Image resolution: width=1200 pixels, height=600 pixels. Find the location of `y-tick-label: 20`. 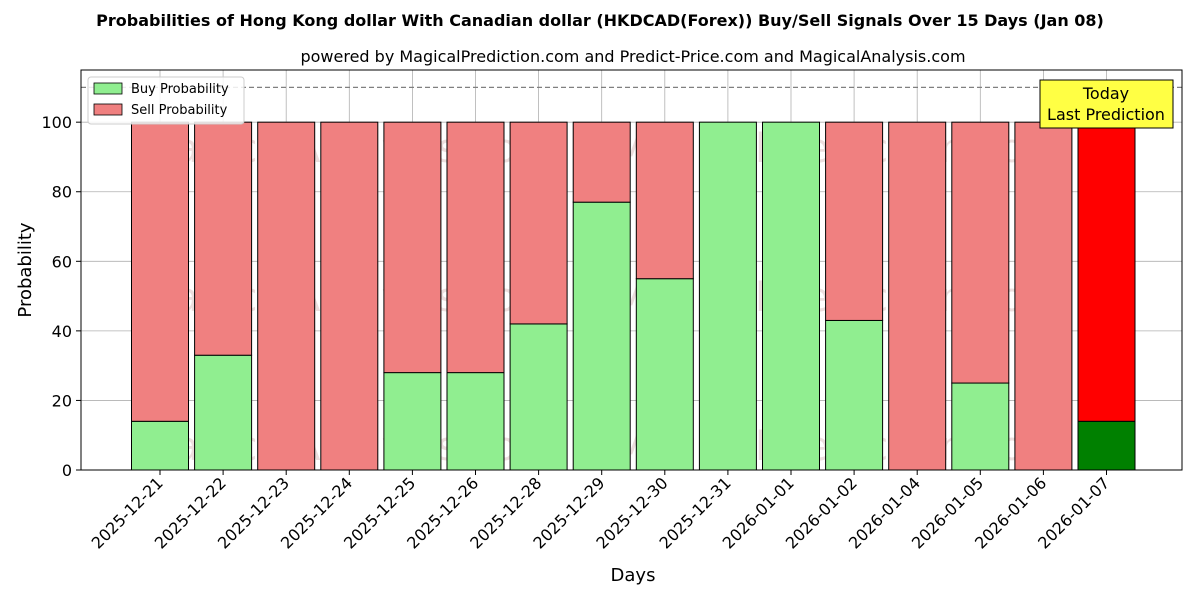

y-tick-label: 20 is located at coordinates (62, 400).